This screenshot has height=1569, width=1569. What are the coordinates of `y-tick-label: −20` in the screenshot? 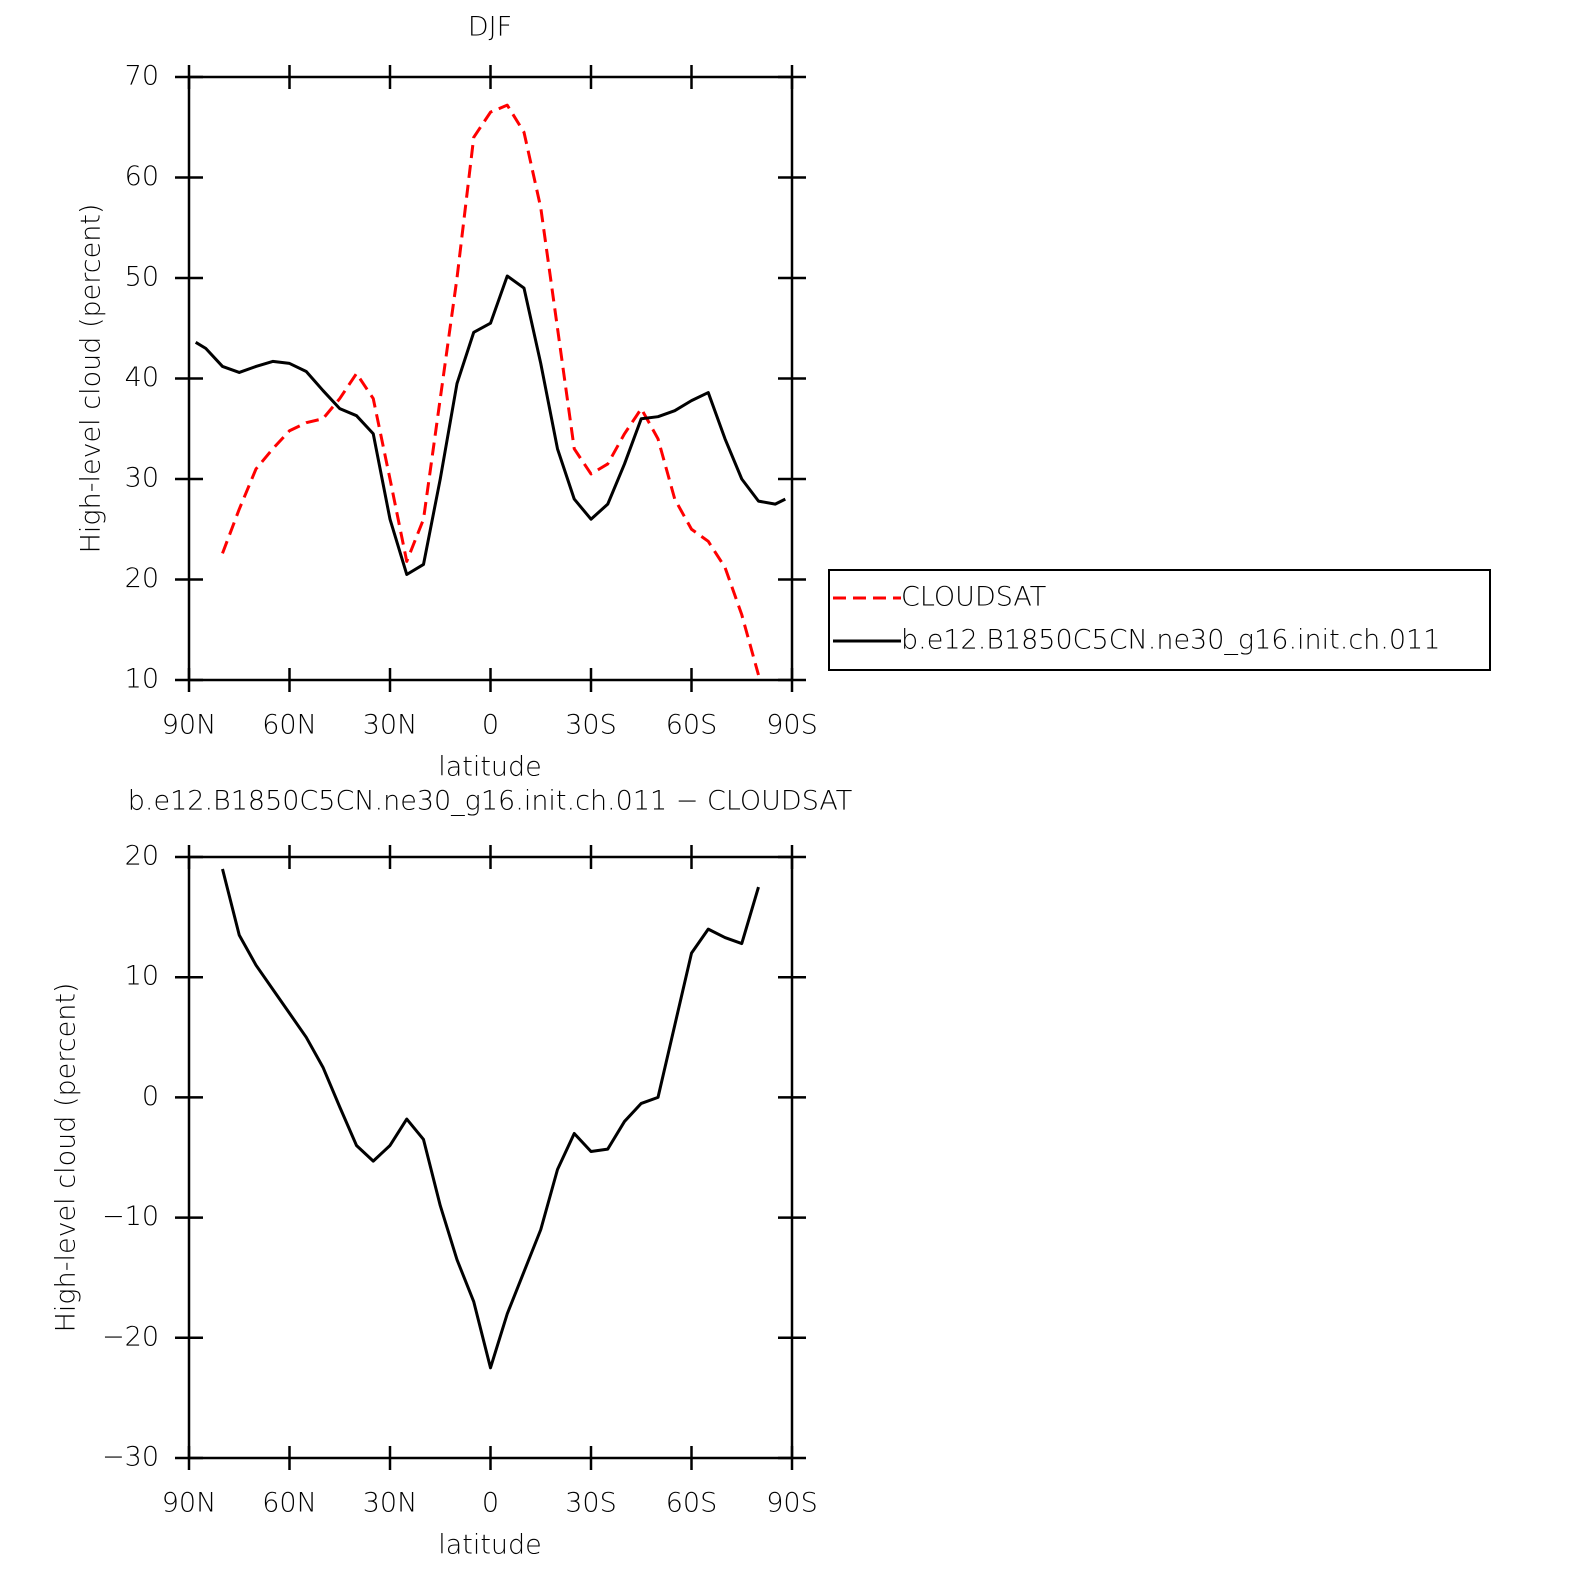 It's located at (130, 1336).